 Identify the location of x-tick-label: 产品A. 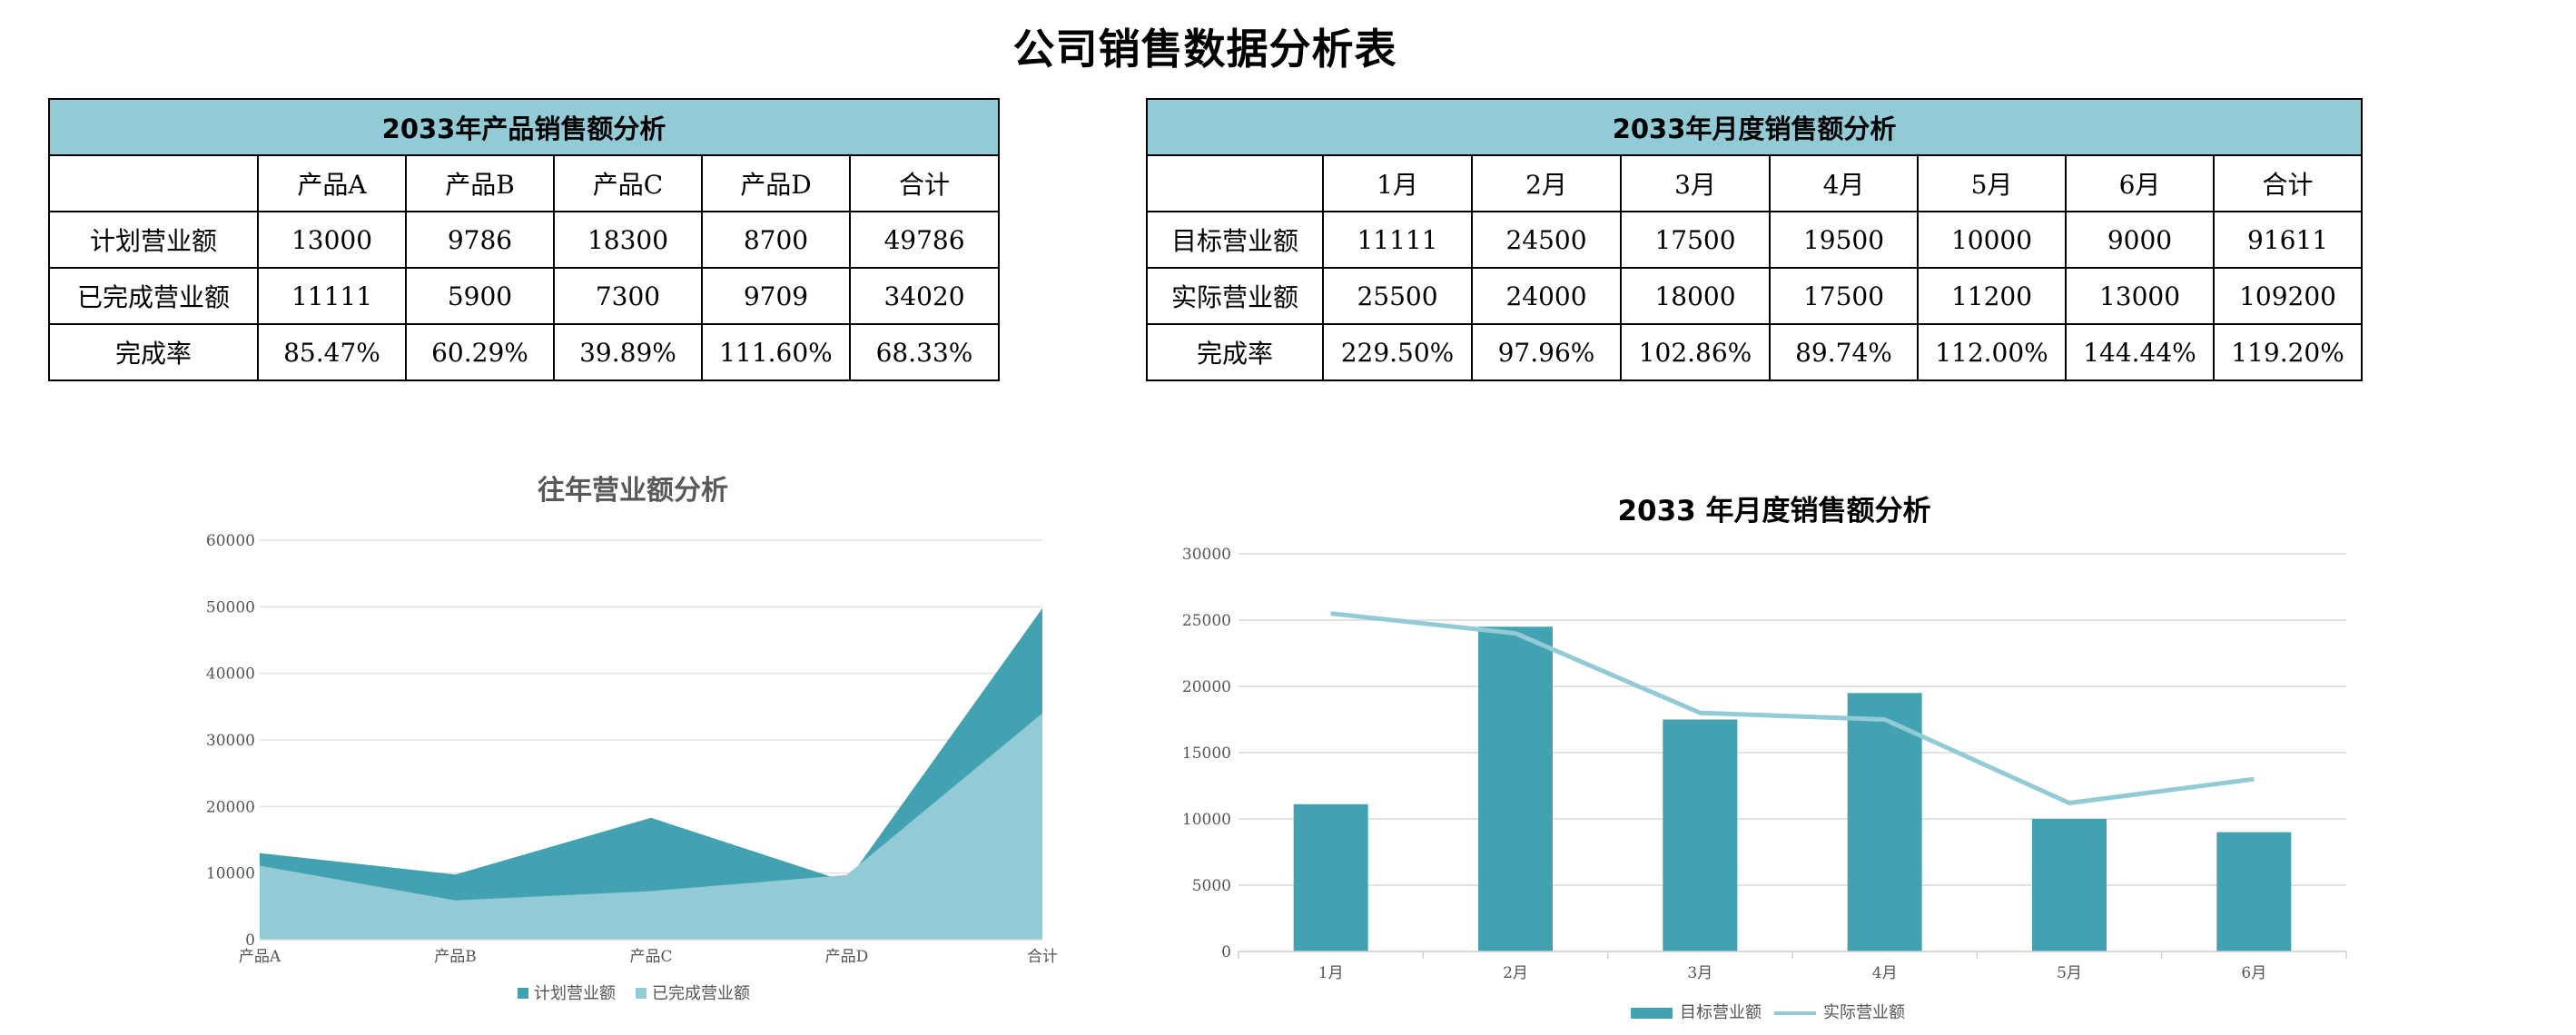
(260, 957).